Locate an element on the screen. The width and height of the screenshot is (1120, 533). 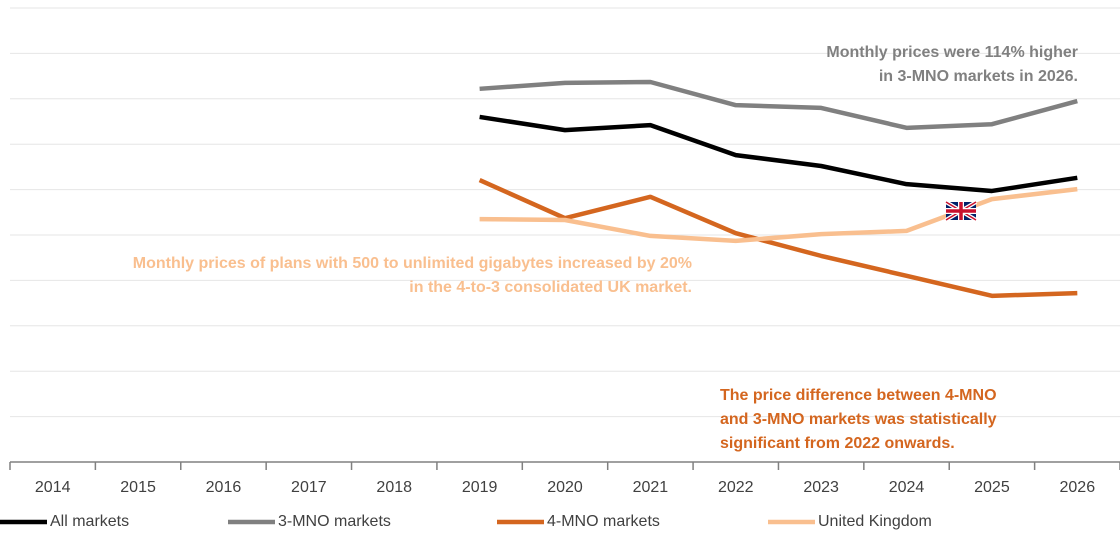
x-tick-label: 2015 is located at coordinates (138, 487).